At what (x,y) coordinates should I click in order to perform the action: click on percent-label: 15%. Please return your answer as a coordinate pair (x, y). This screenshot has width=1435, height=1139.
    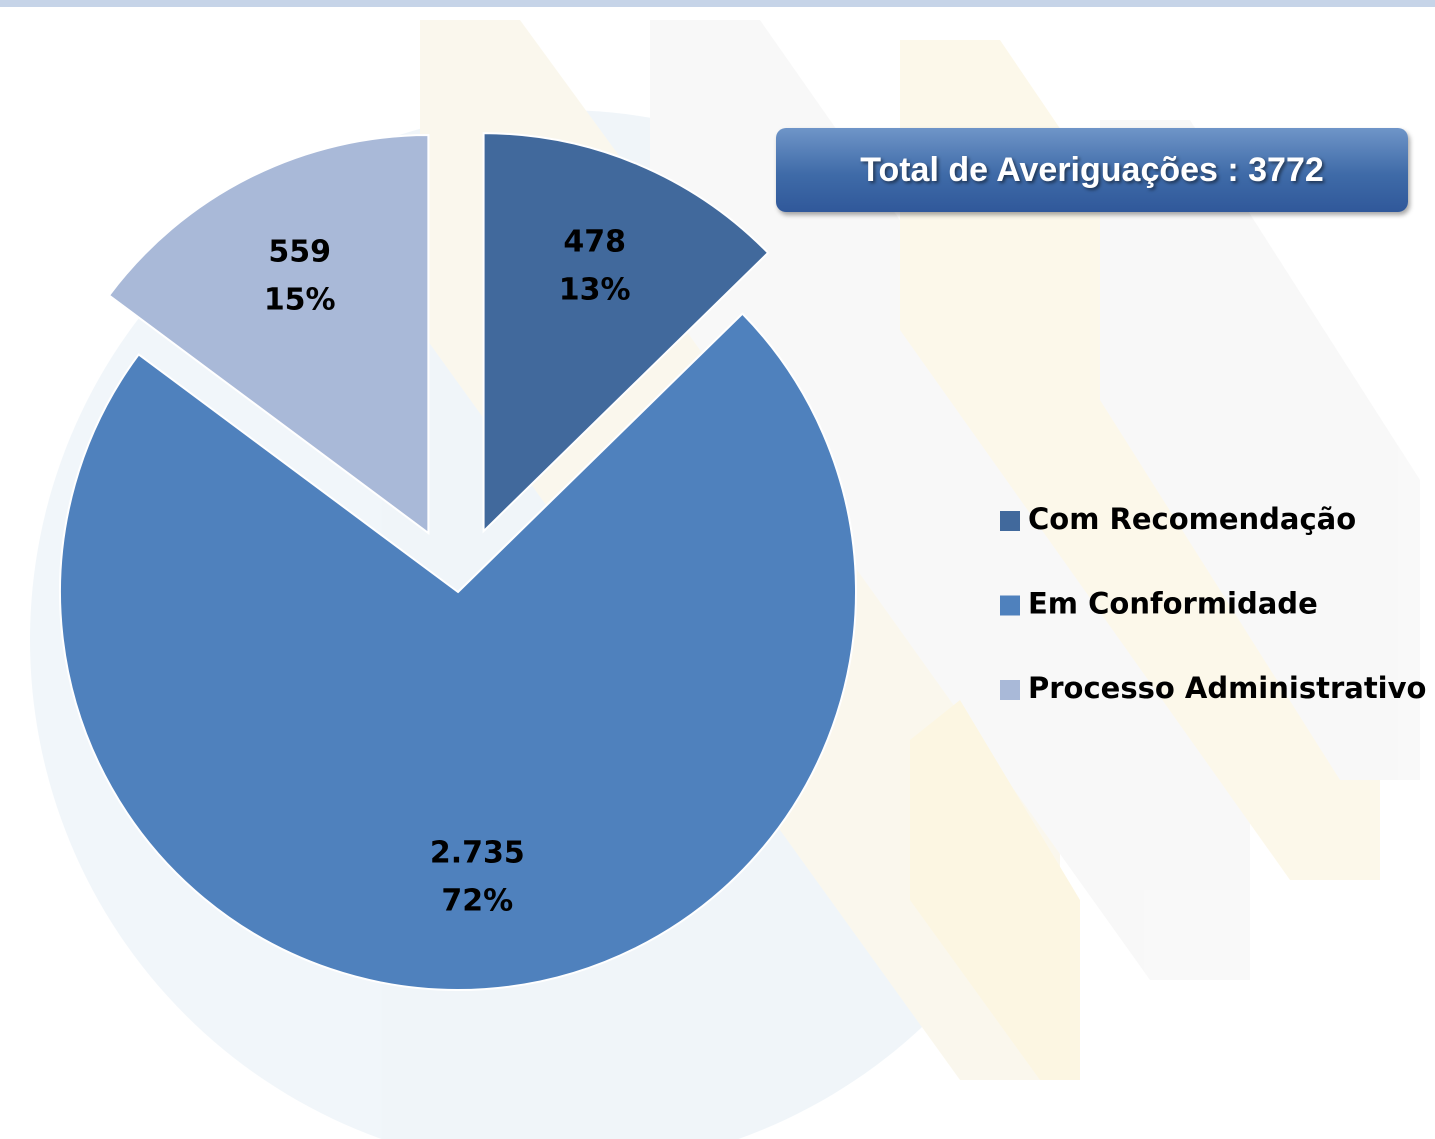
    Looking at the image, I should click on (300, 299).